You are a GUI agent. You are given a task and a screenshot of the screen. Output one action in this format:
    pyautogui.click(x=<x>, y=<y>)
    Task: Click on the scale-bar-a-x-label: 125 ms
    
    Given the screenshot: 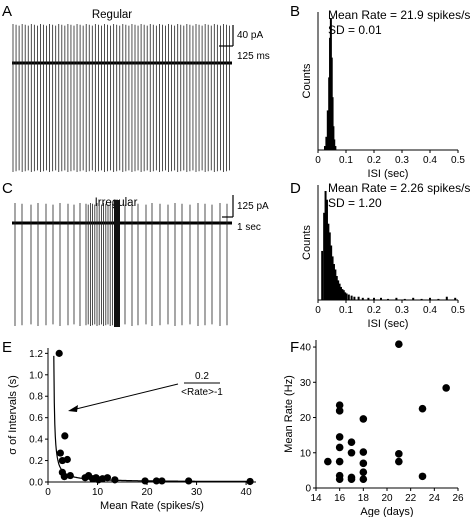 What is the action you would take?
    pyautogui.click(x=253, y=56)
    